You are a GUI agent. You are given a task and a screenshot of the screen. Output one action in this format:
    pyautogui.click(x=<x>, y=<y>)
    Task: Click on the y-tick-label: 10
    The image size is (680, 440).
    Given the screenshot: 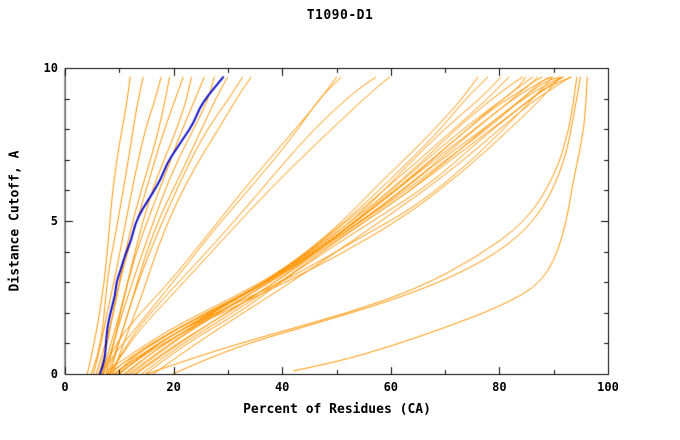 What is the action you would take?
    pyautogui.click(x=50, y=68)
    